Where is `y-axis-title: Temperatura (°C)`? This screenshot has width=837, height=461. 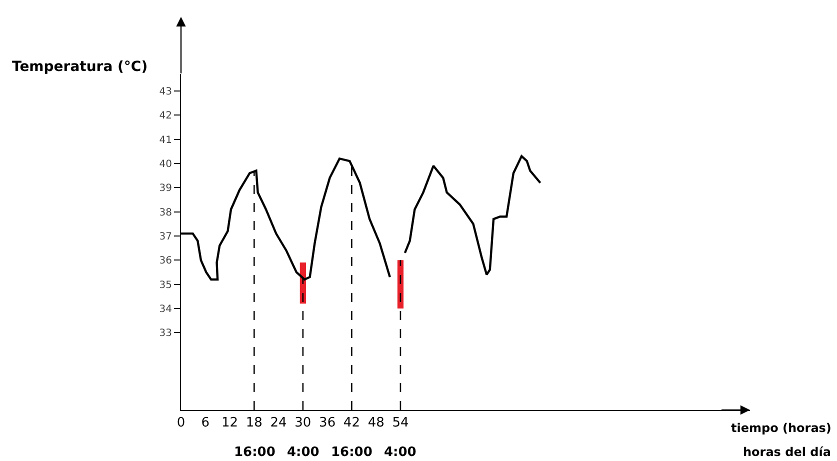 y-axis-title: Temperatura (°C) is located at coordinates (80, 67).